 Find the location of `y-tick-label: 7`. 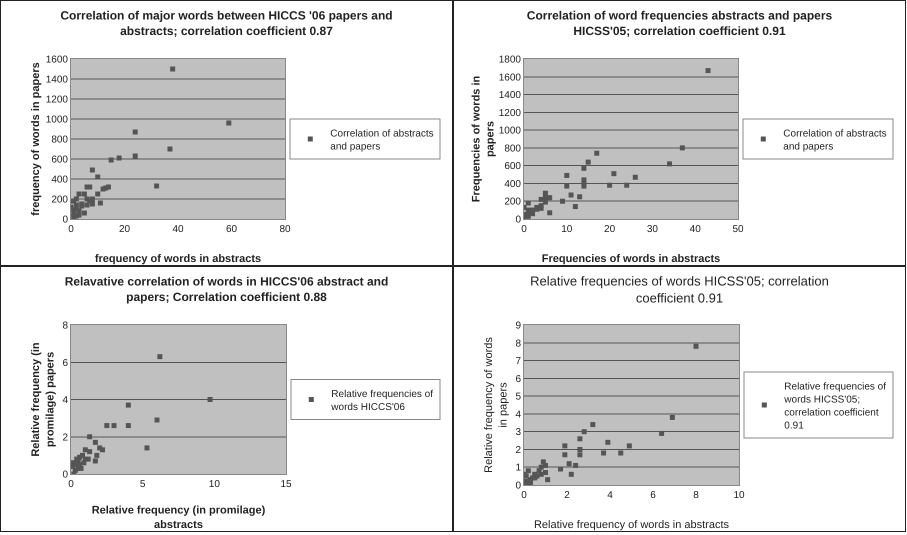

y-tick-label: 7 is located at coordinates (518, 362).